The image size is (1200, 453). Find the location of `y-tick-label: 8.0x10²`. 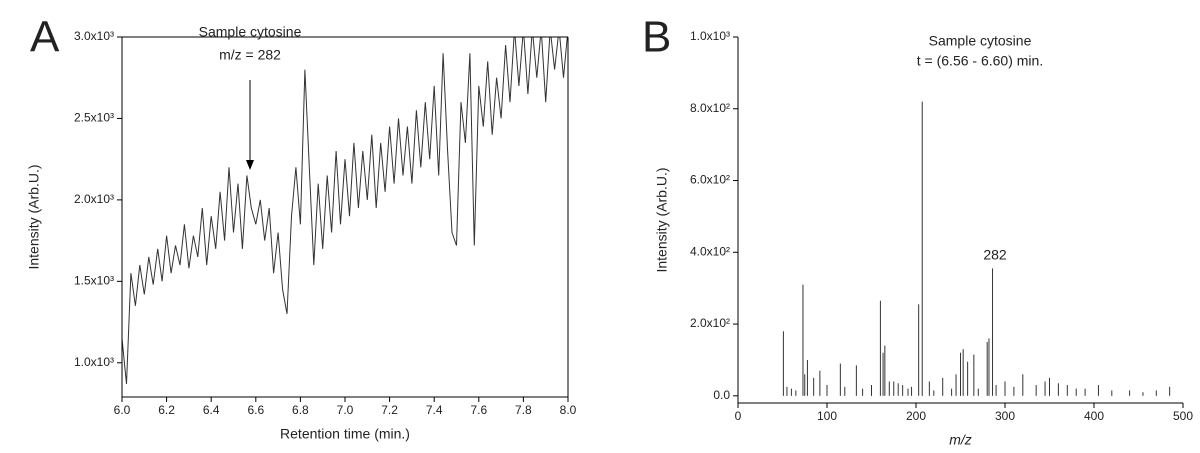

y-tick-label: 8.0x10² is located at coordinates (710, 108).